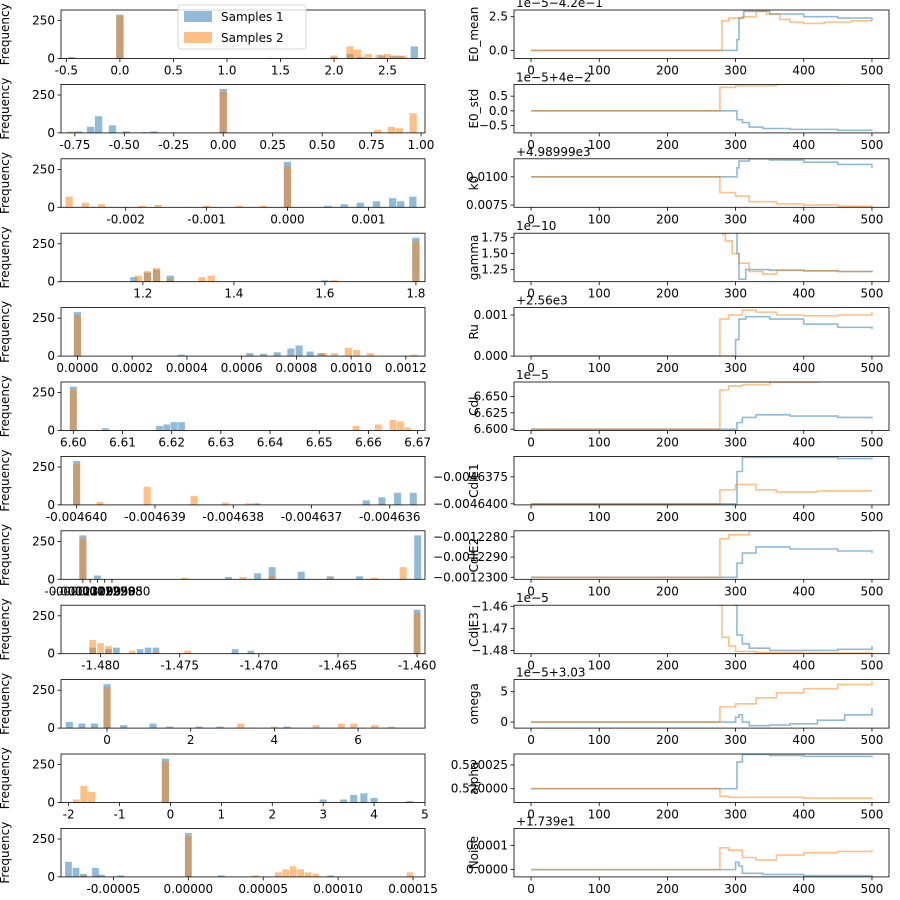 This screenshot has width=900, height=900. What do you see at coordinates (470, 537) in the screenshot?
I see `y-tick-label: −0.0012280` at bounding box center [470, 537].